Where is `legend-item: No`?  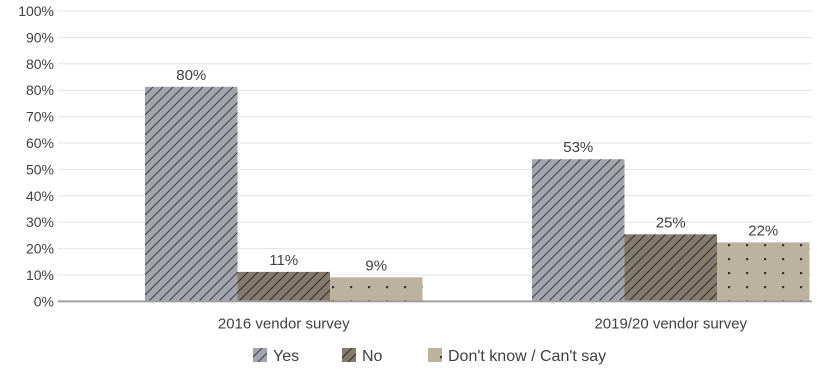 legend-item: No is located at coordinates (362, 356).